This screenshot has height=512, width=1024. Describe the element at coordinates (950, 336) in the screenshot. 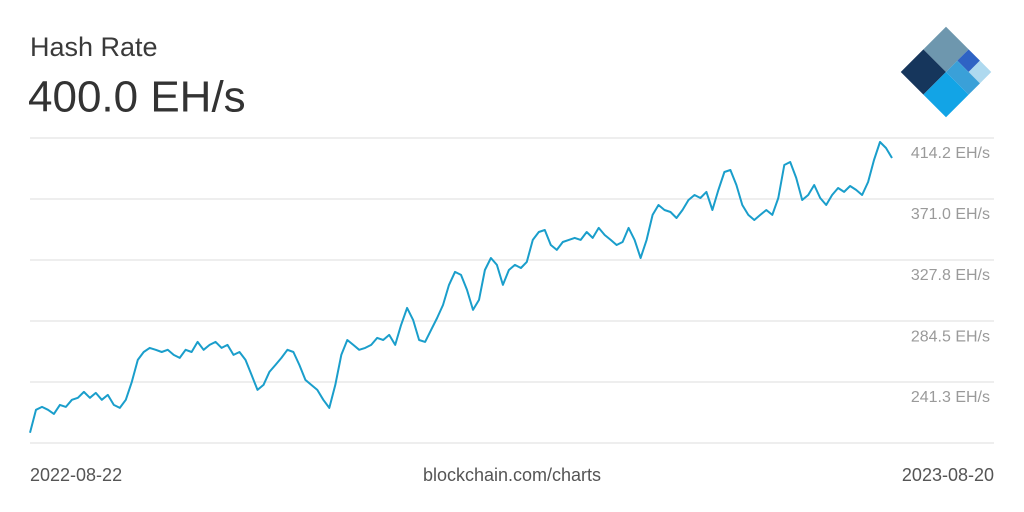

I see `y-tick-label: 284.5 EH/s` at that location.